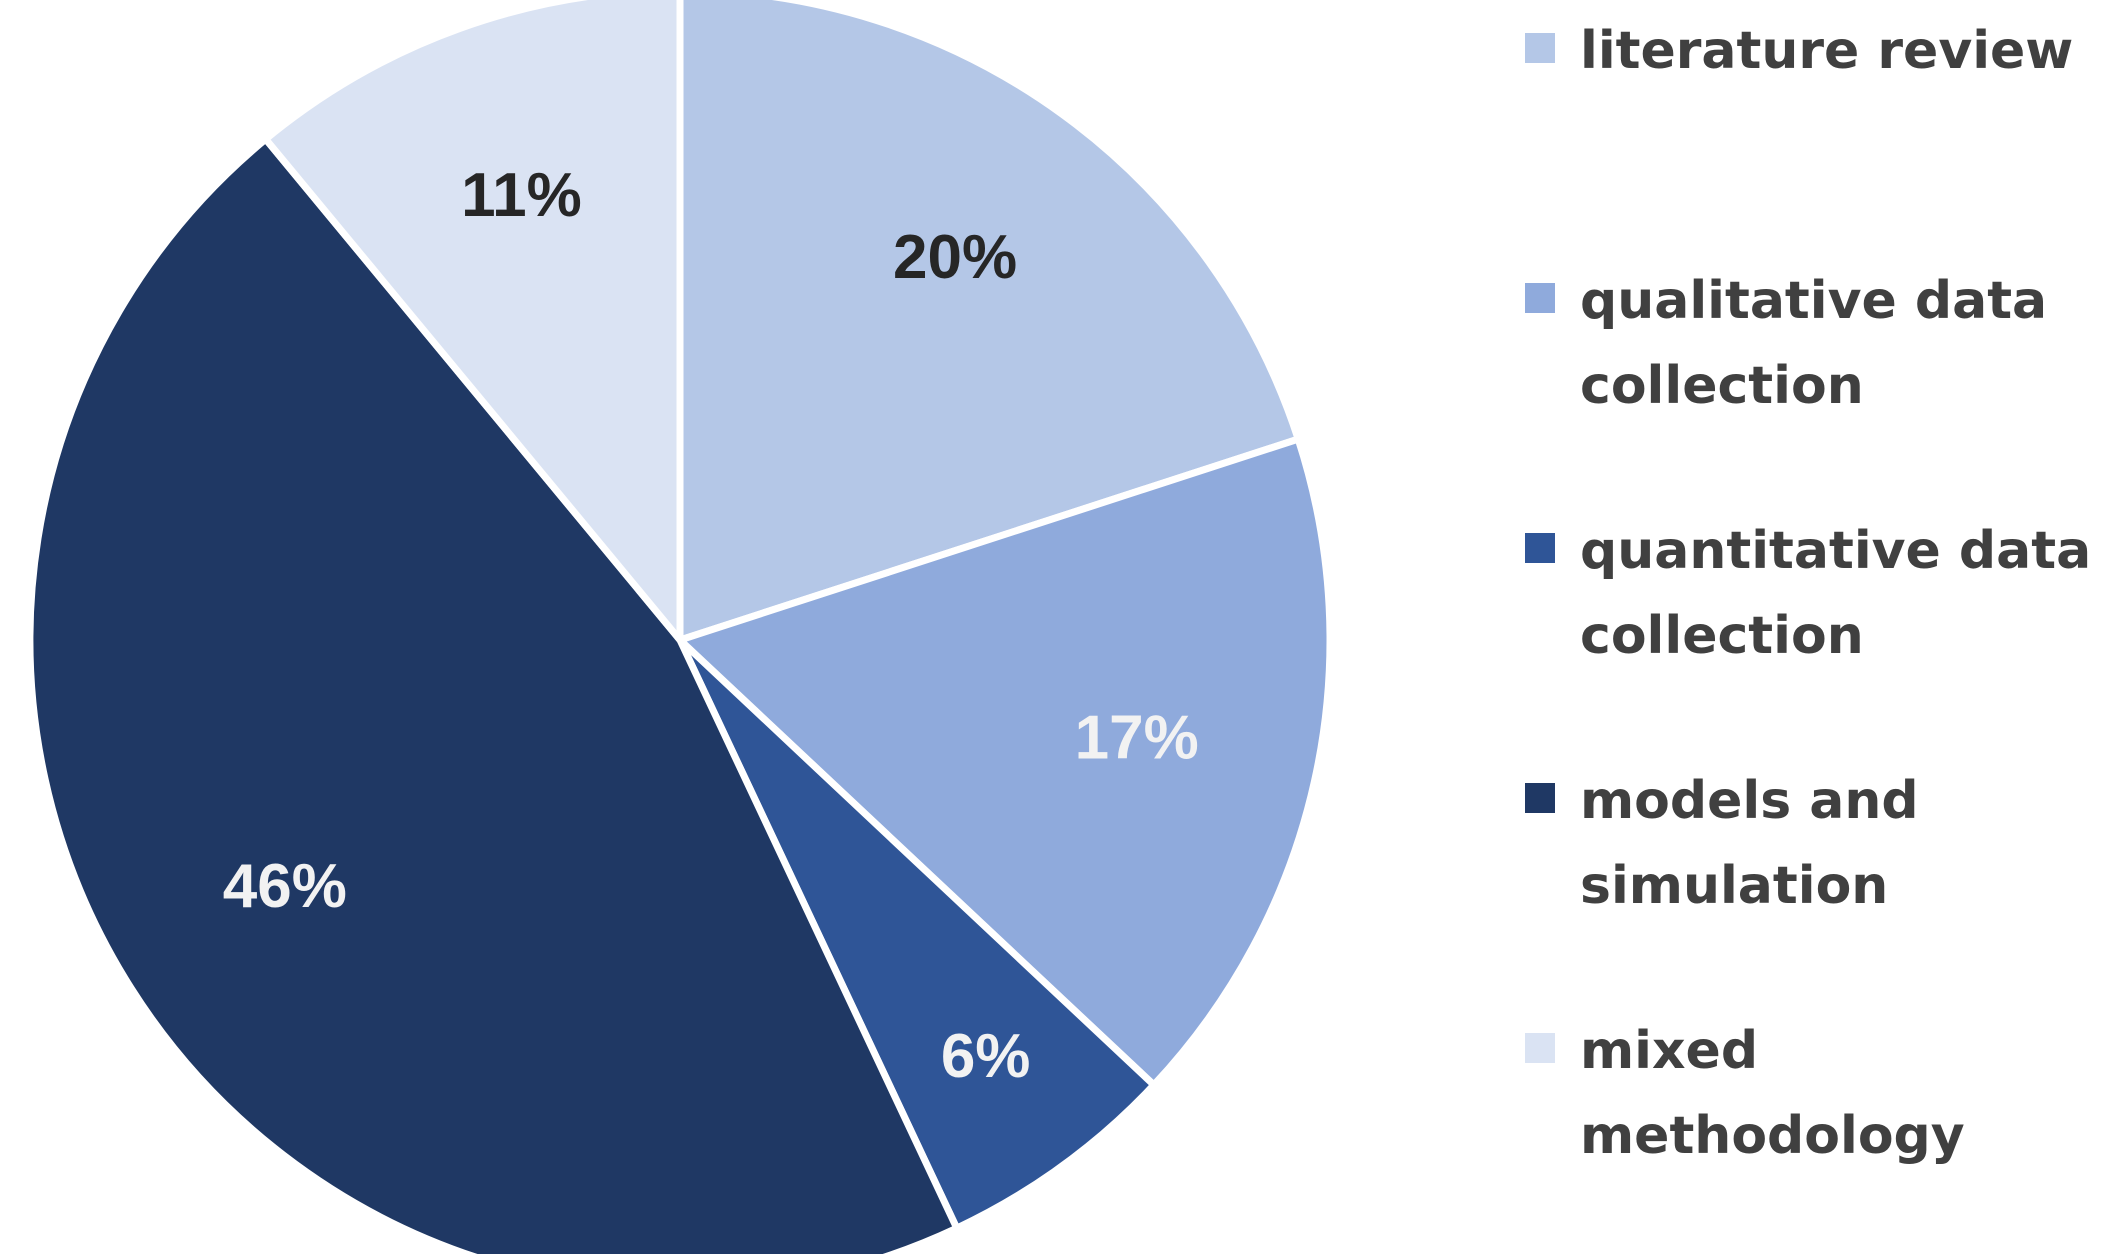  What do you see at coordinates (1540, 298) in the screenshot?
I see `legend-swatch-qualitative-data-collection` at bounding box center [1540, 298].